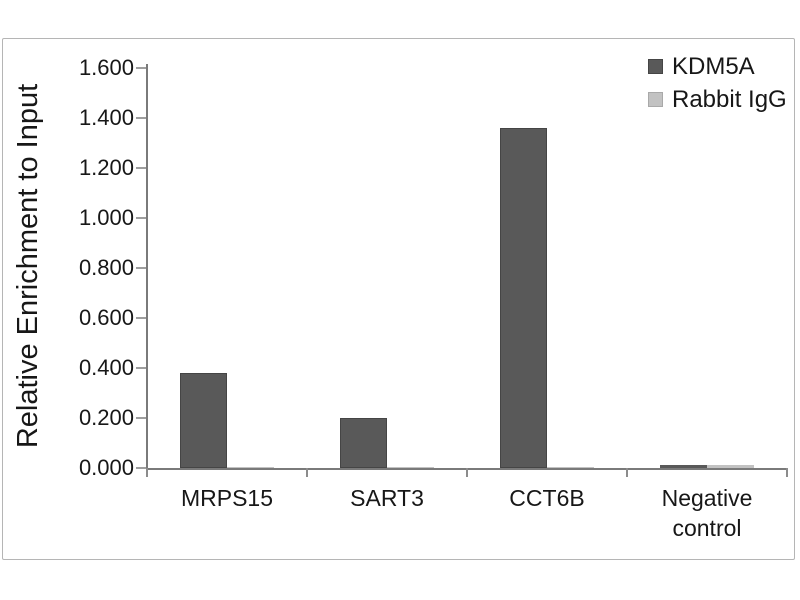 This screenshot has height=600, width=800. I want to click on y-axis-line, so click(147, 267).